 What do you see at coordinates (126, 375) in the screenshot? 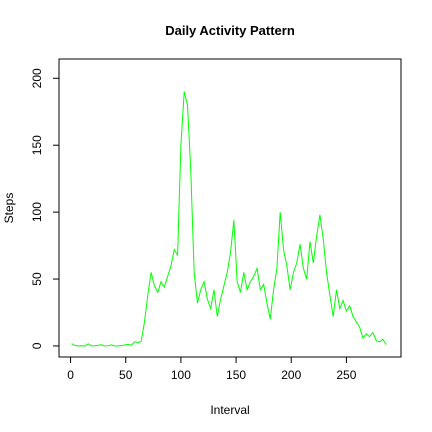
I see `x-tick-label: 50` at bounding box center [126, 375].